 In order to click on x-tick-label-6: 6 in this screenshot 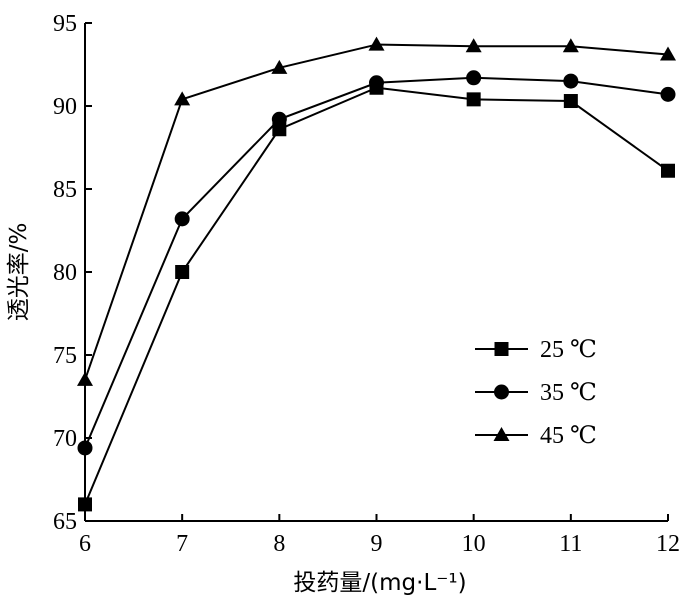, I will do `click(85, 544)`.